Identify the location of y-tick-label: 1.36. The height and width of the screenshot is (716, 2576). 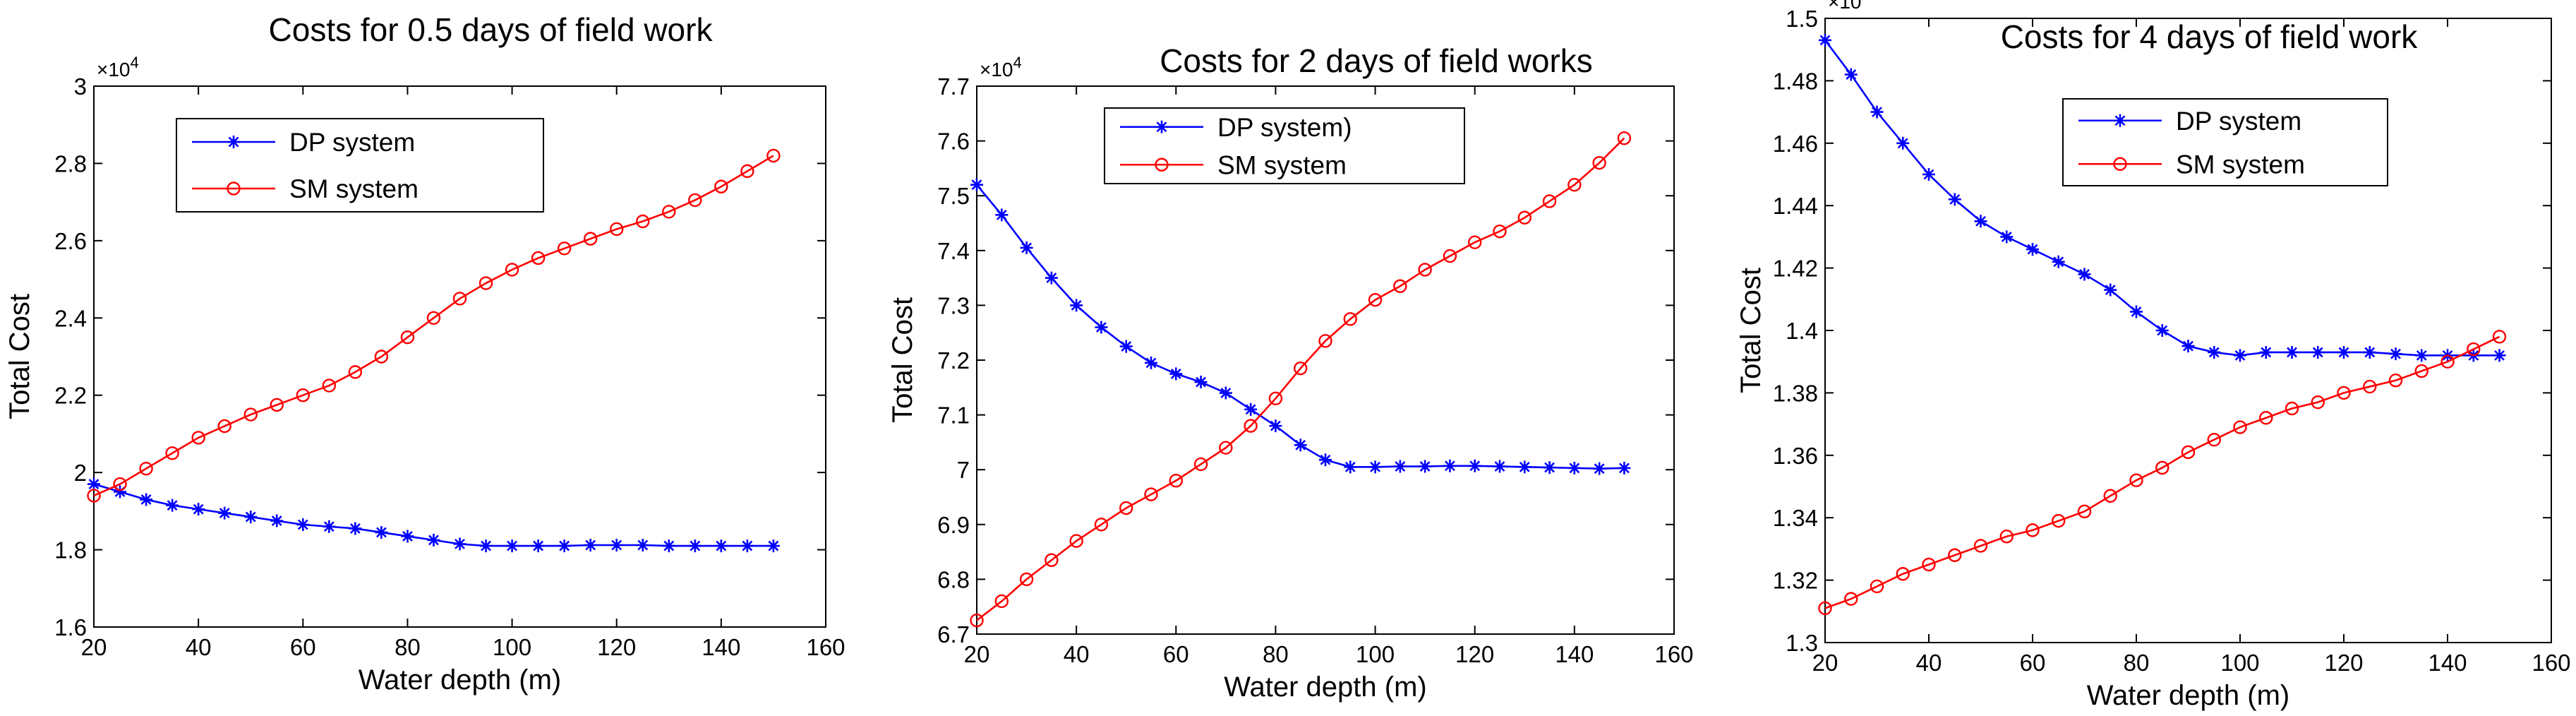
(1795, 456).